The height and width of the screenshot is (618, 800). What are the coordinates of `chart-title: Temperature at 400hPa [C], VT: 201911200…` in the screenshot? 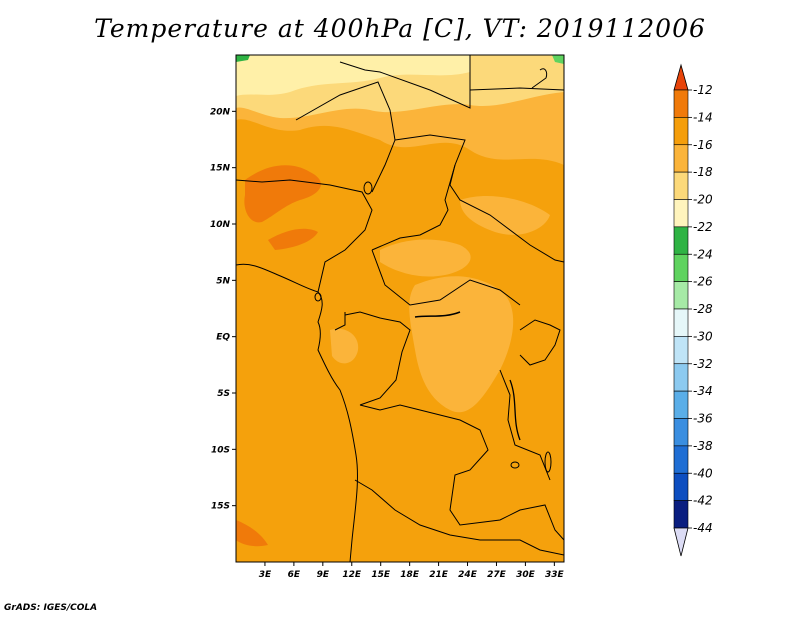 It's located at (400, 28).